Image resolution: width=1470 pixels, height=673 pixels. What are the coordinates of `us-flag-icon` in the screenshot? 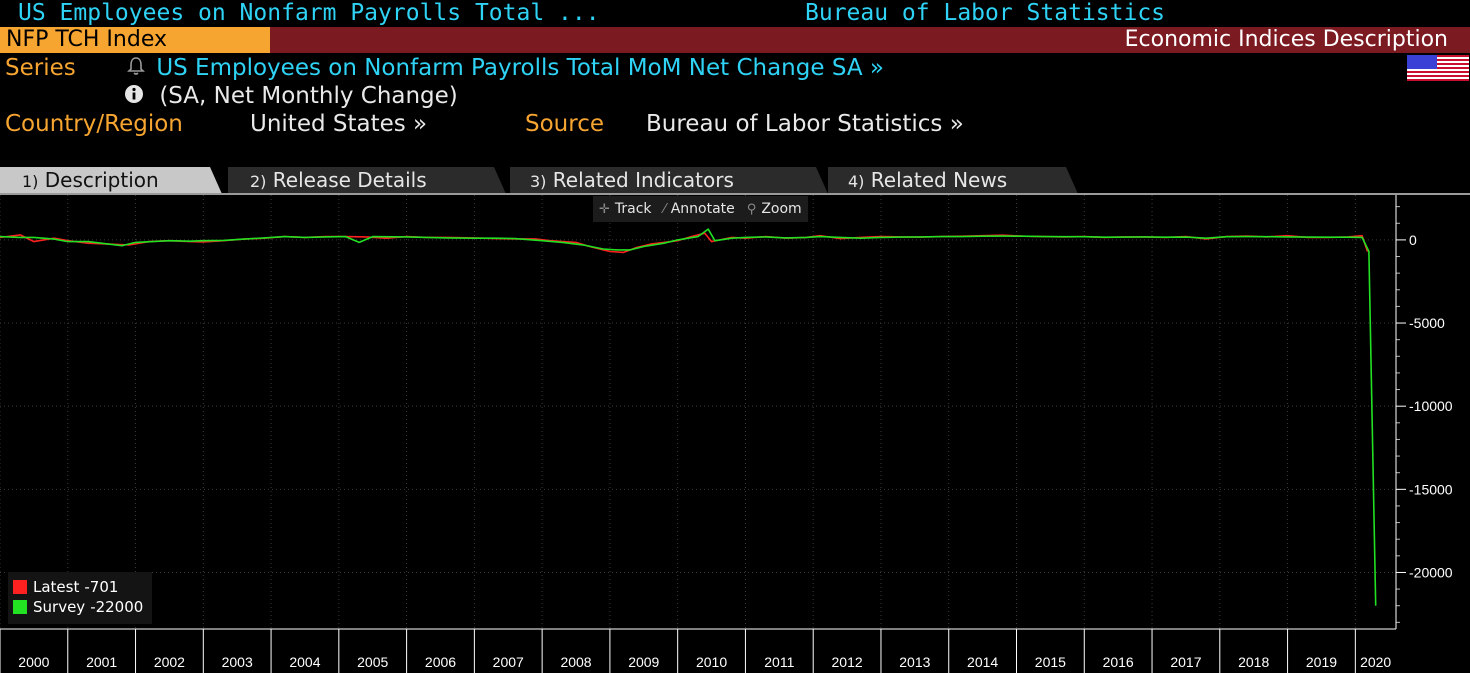 It's located at (1438, 68).